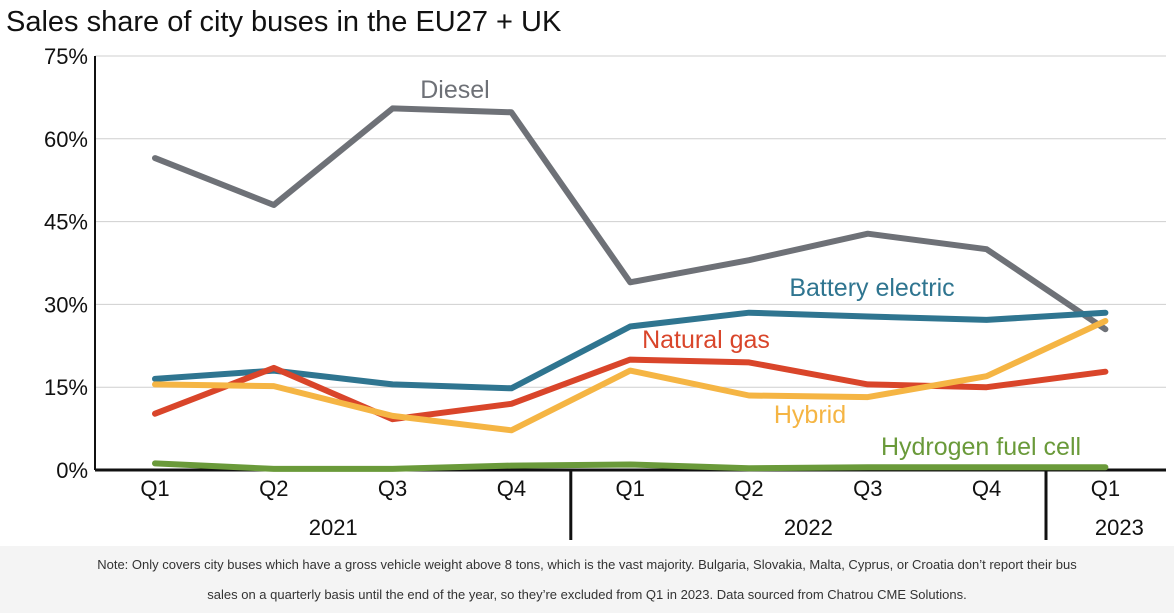 The width and height of the screenshot is (1174, 613). I want to click on series-line-battery-electric, so click(630, 350).